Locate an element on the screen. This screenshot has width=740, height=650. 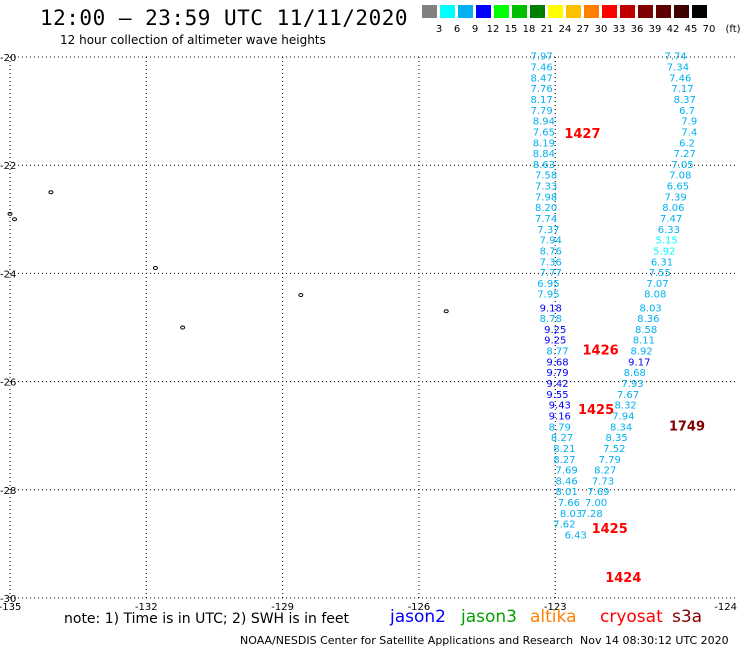
wave-height-label: 8.01 is located at coordinates (566, 492).